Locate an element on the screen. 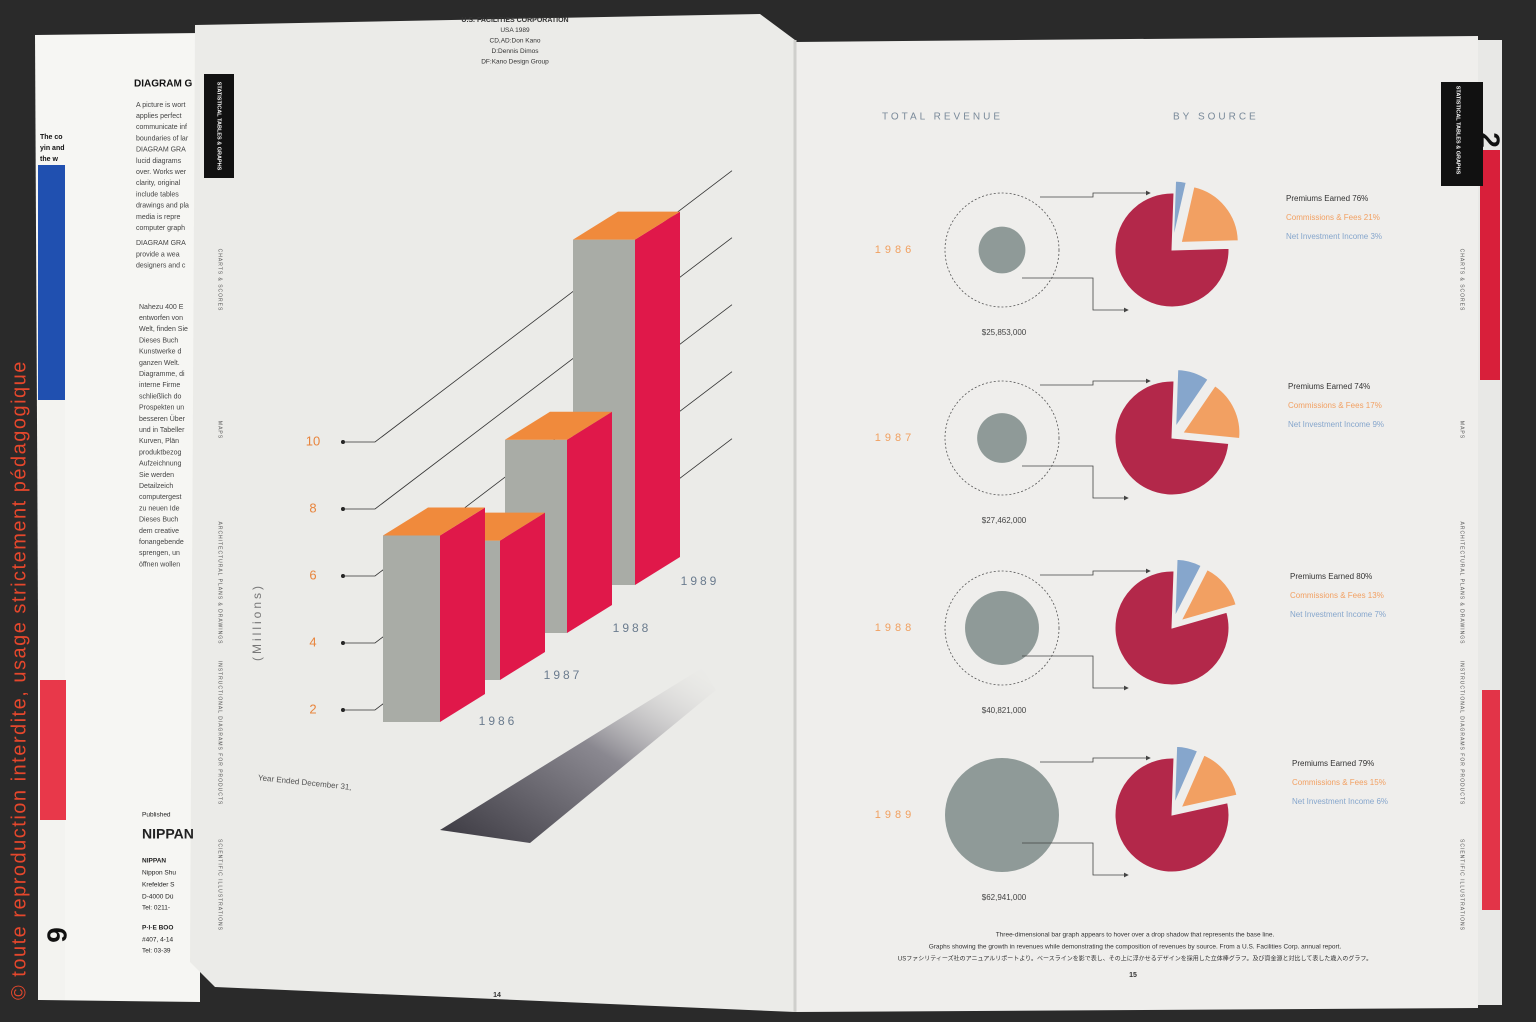 The height and width of the screenshot is (1022, 1536). tab-number: 2 is located at coordinates (1490, 140).